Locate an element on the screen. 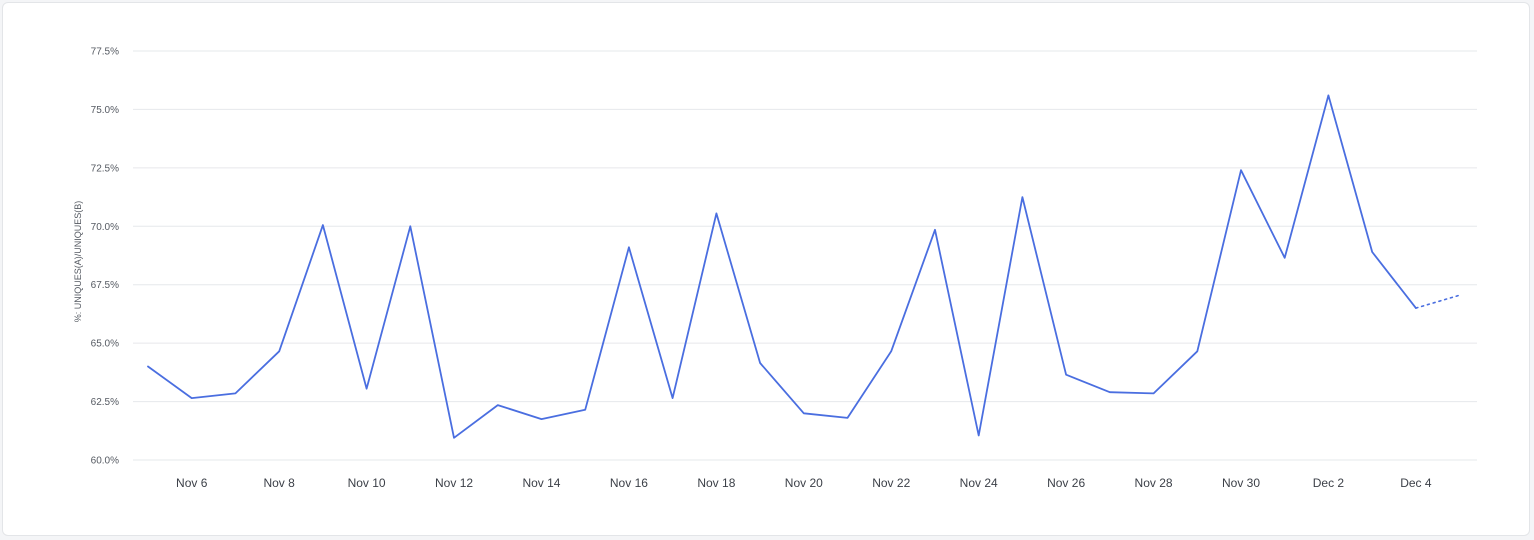  x-tick-label: Dec 4 is located at coordinates (1416, 483).